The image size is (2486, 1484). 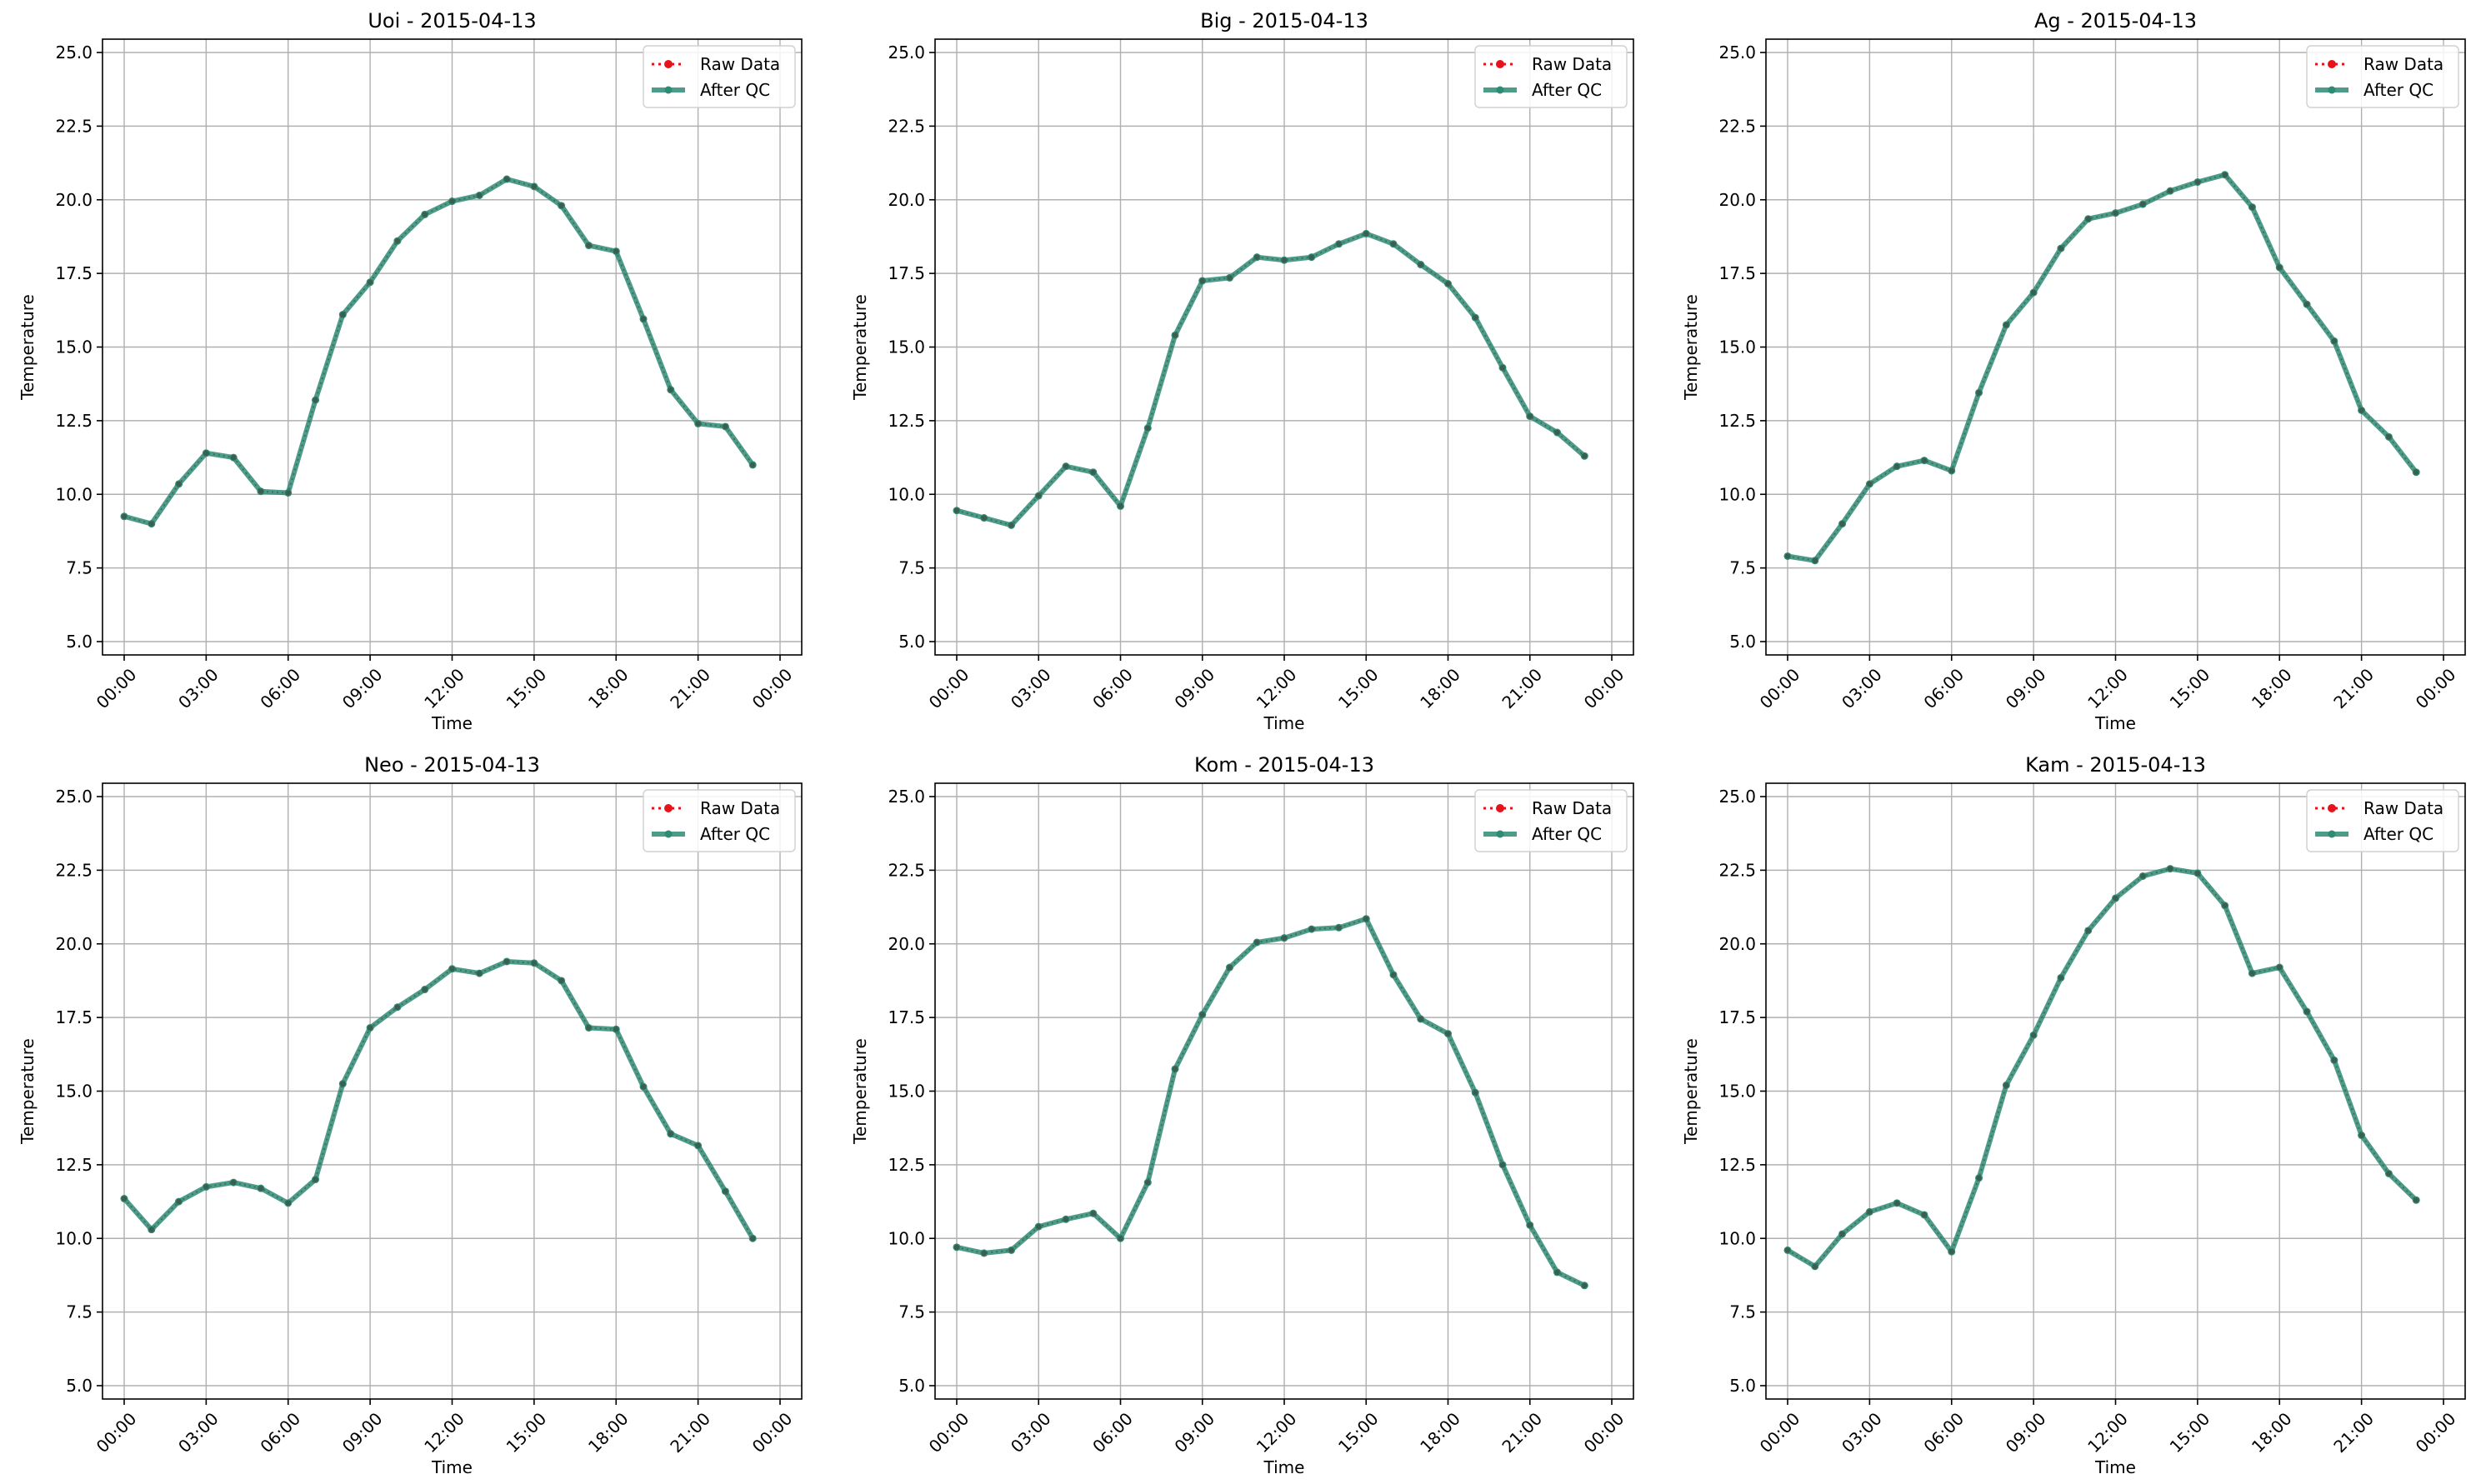 I want to click on x-tick-label: 18:00, so click(x=2272, y=1432).